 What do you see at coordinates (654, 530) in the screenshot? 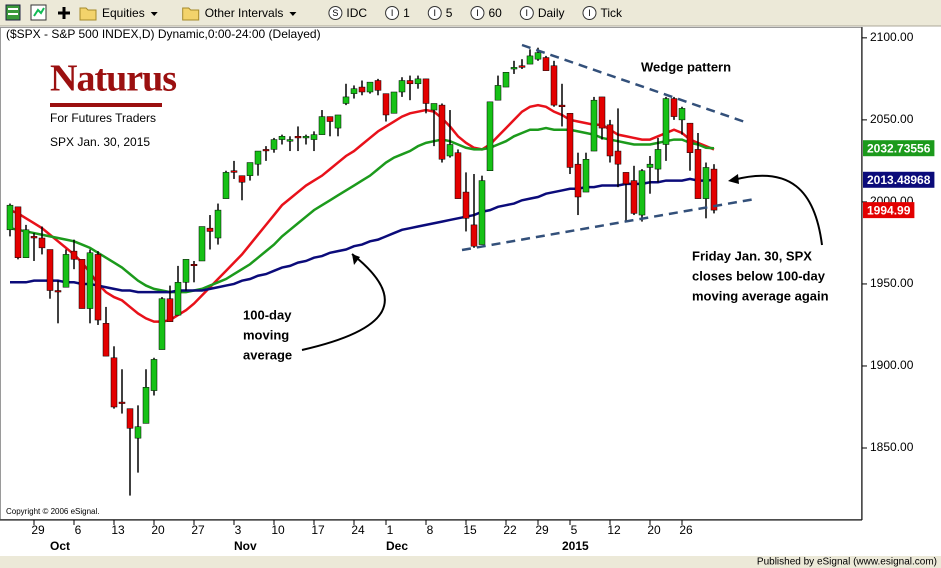
I see `x-tick-label: 20` at bounding box center [654, 530].